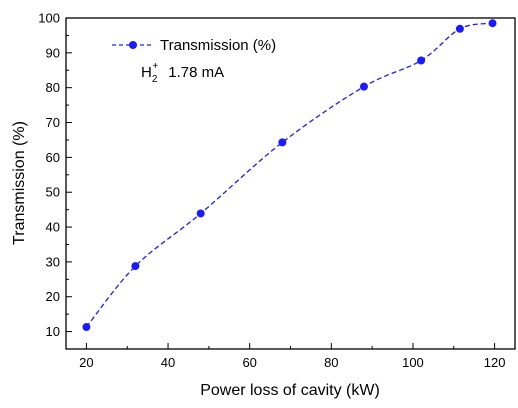  I want to click on y-tick-label: 80, so click(53, 87).